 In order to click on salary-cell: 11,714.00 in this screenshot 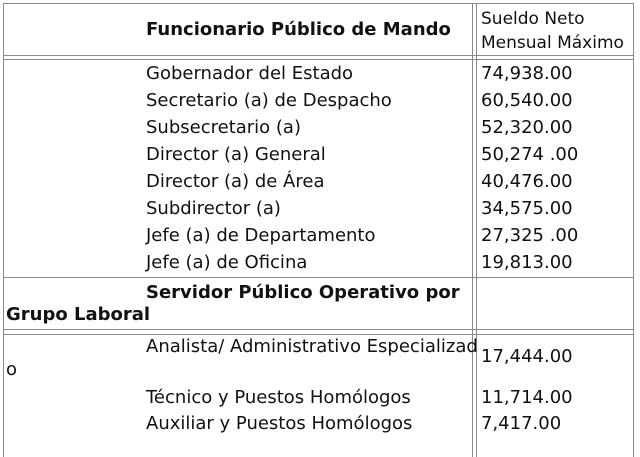, I will do `click(527, 397)`.